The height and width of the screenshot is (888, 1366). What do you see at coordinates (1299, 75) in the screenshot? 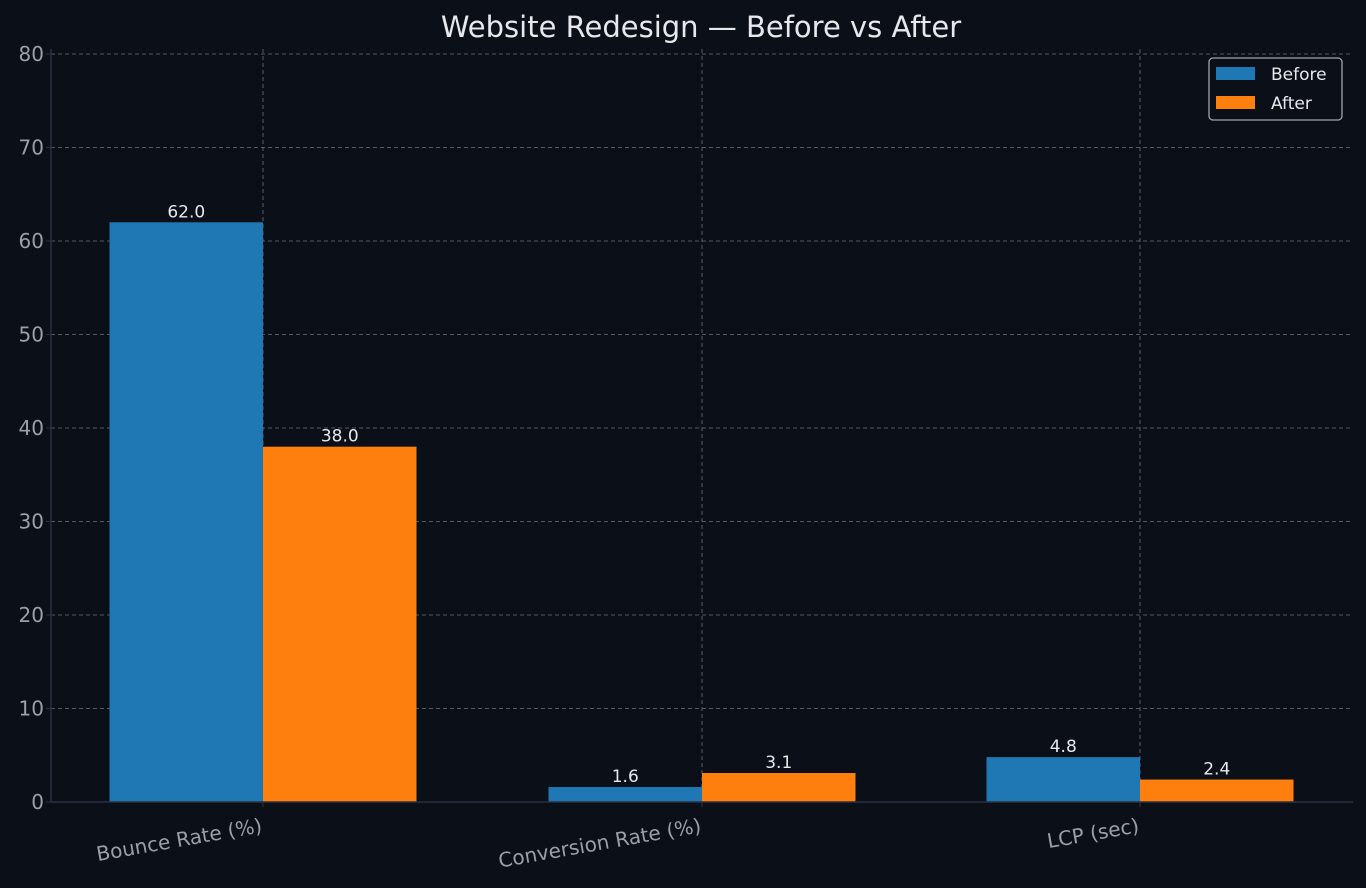
I see `legend-label: Before` at bounding box center [1299, 75].